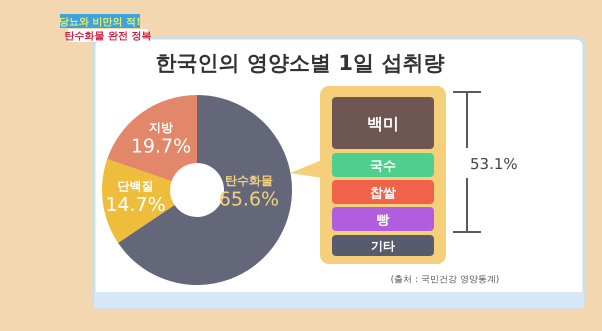  I want to click on chart-title: 한국인의 영양소별 1일 섭취량, so click(300, 63).